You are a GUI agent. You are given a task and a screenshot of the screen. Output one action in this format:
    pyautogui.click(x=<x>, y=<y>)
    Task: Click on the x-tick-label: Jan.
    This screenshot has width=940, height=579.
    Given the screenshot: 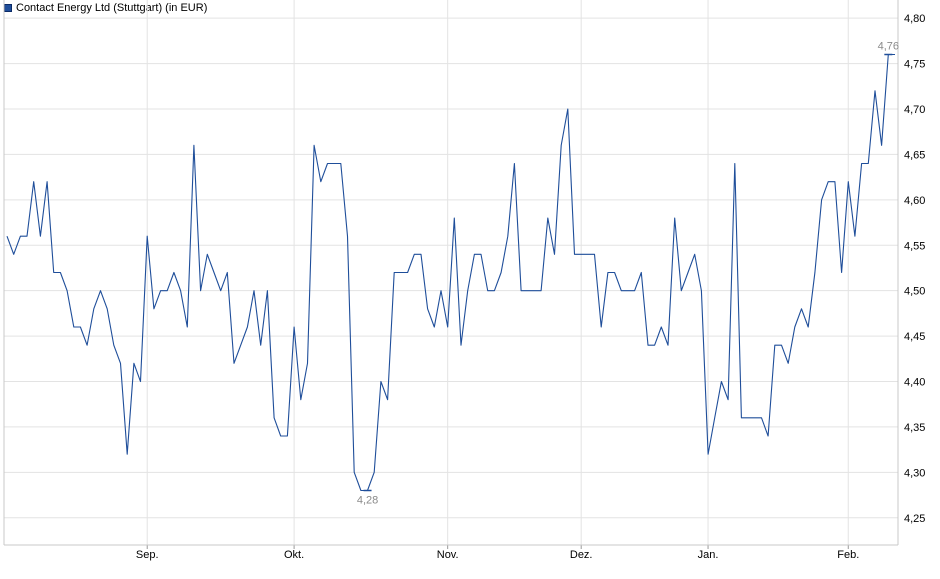 What is the action you would take?
    pyautogui.click(x=708, y=555)
    